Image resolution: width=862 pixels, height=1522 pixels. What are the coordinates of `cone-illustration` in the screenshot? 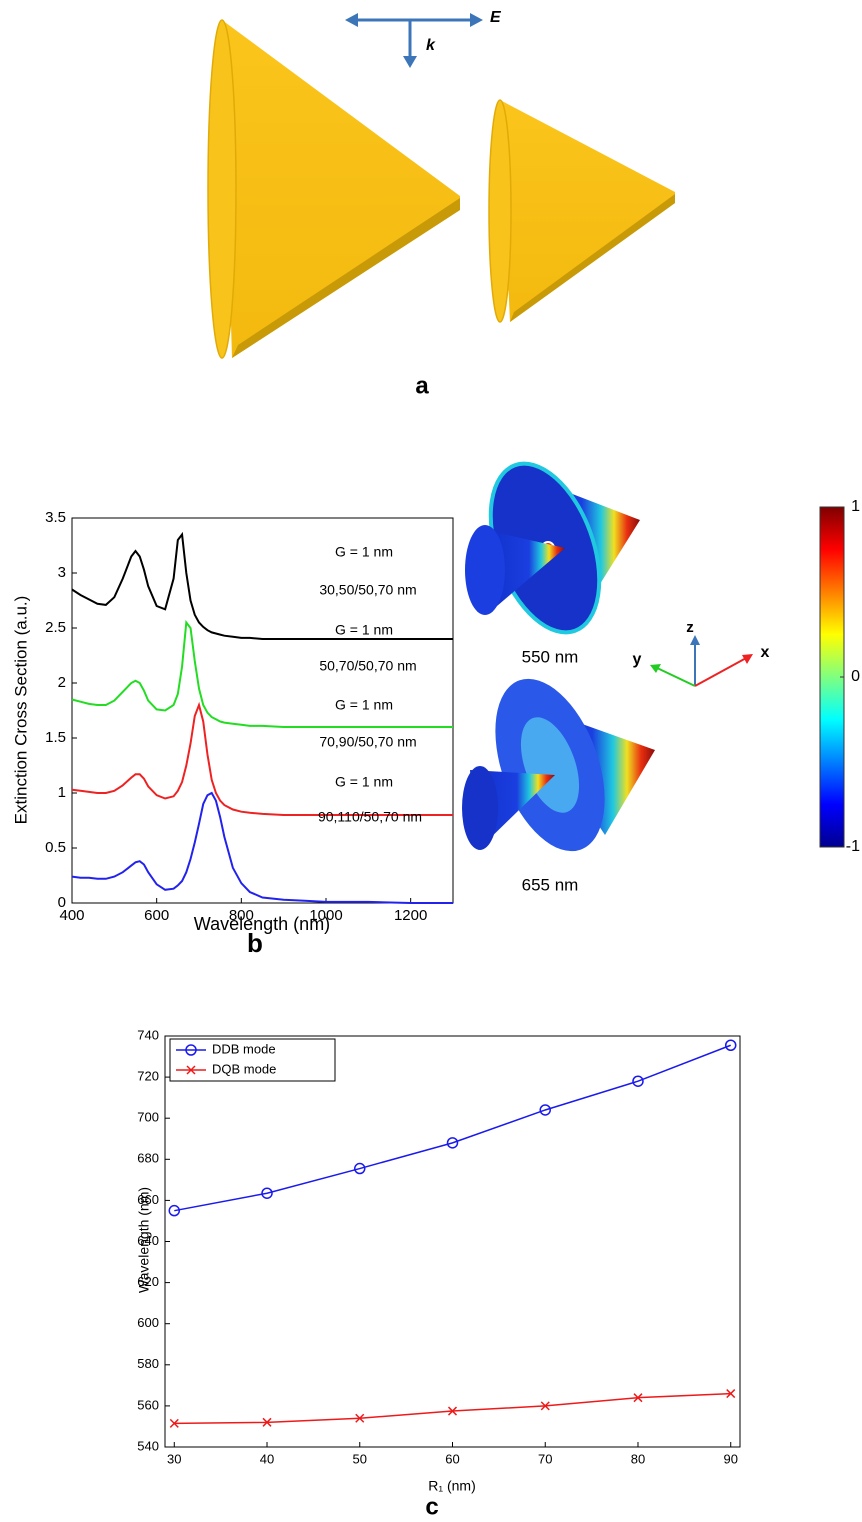 It's located at (441, 186).